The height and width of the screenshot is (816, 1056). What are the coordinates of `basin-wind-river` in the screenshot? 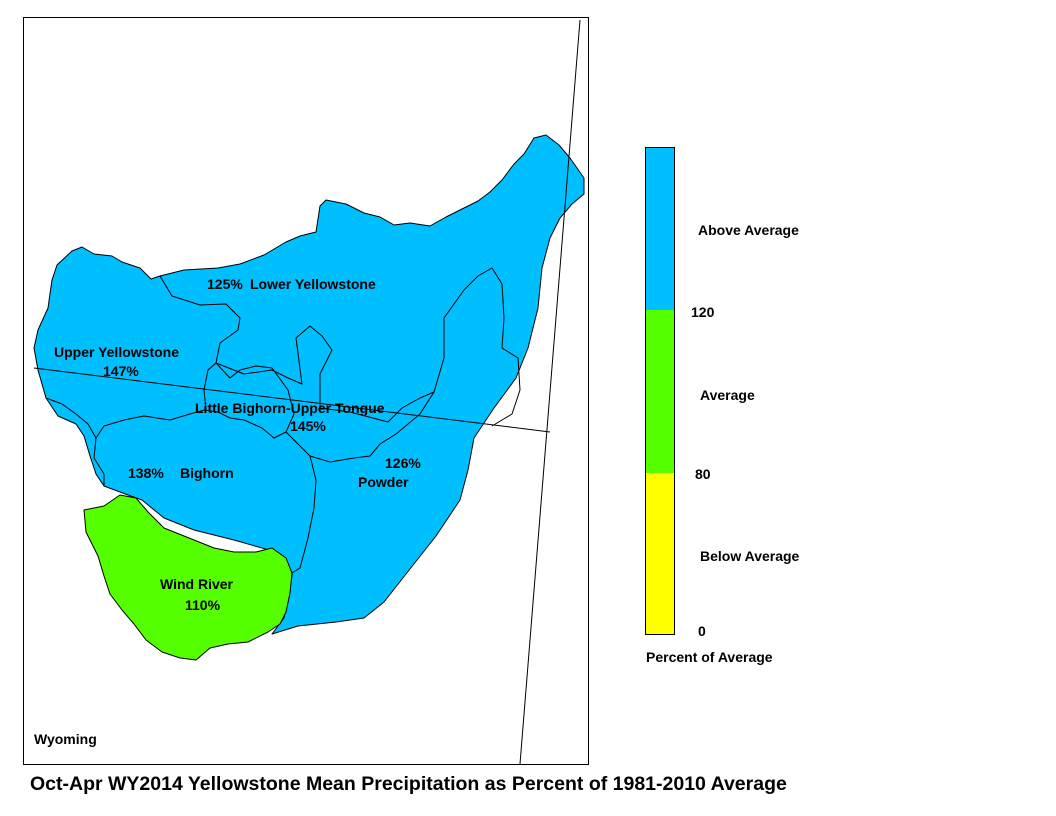 It's located at (188, 577).